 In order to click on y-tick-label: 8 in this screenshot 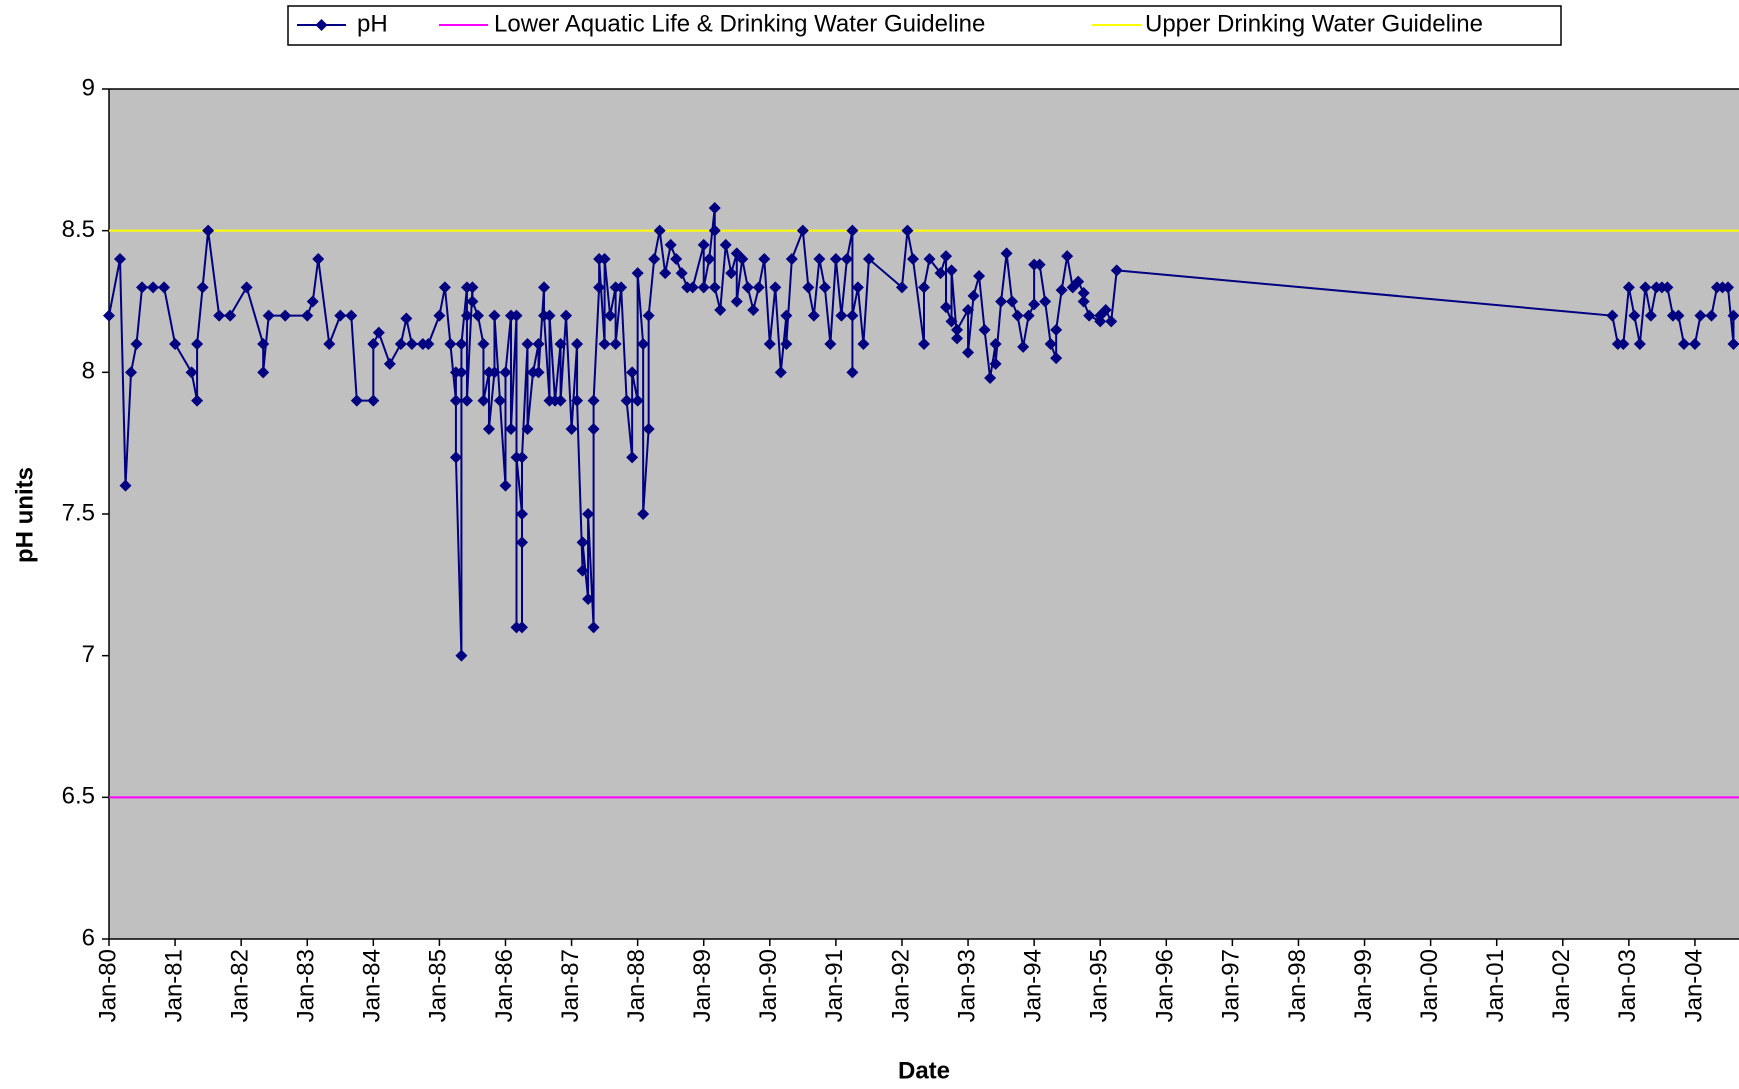, I will do `click(88, 371)`.